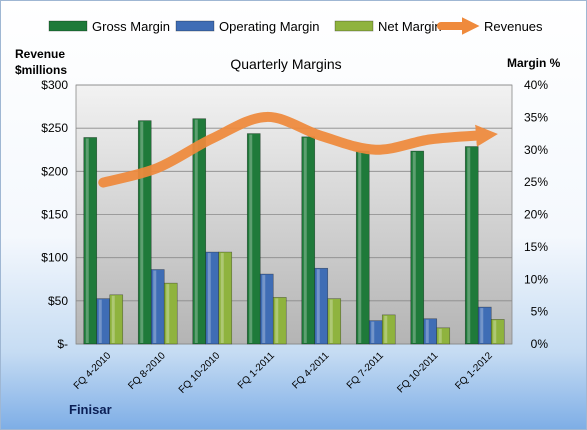  I want to click on legend-label: Revenues, so click(513, 26).